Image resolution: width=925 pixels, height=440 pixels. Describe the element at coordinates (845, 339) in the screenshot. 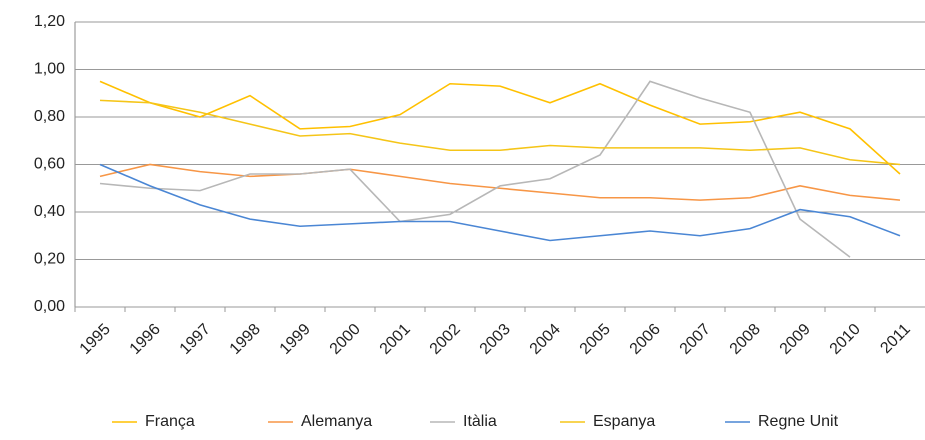

I see `x-tick-label: 2010` at that location.